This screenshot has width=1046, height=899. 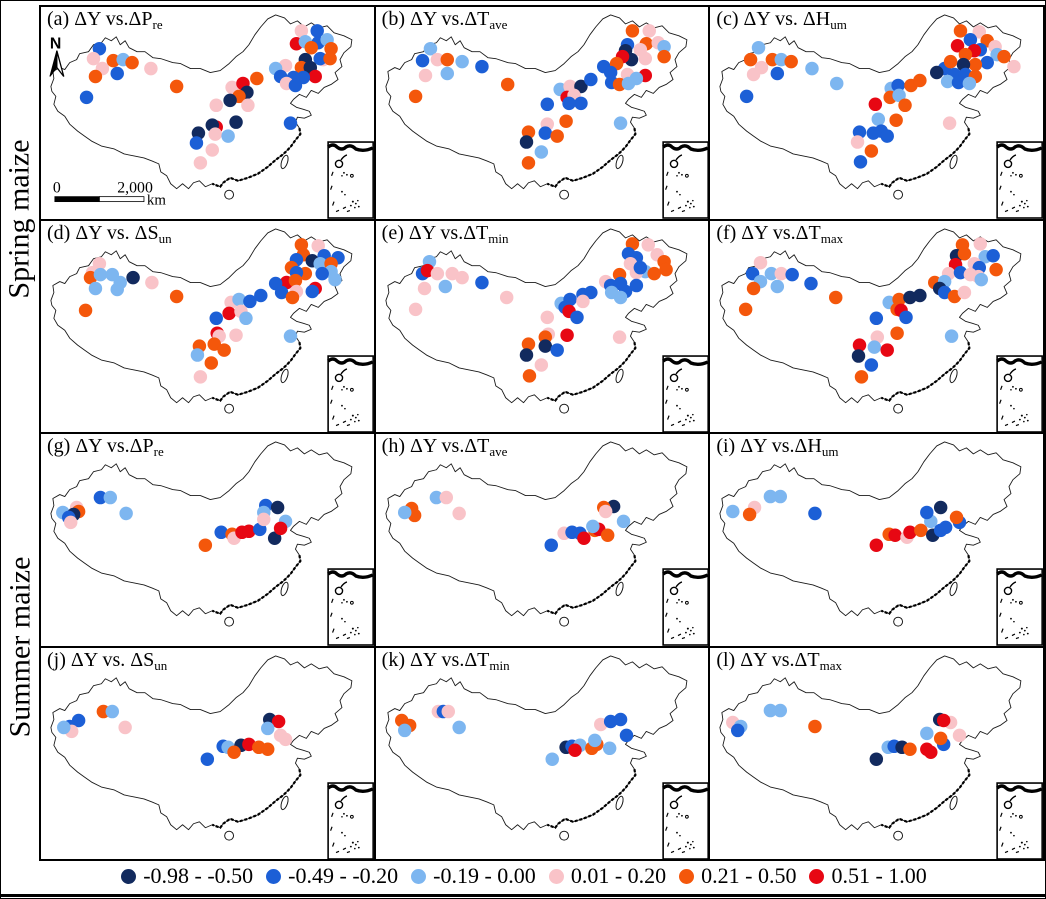 What do you see at coordinates (207, 326) in the screenshot?
I see `map-panel-d: (d) ΔY vs. ΔSun` at bounding box center [207, 326].